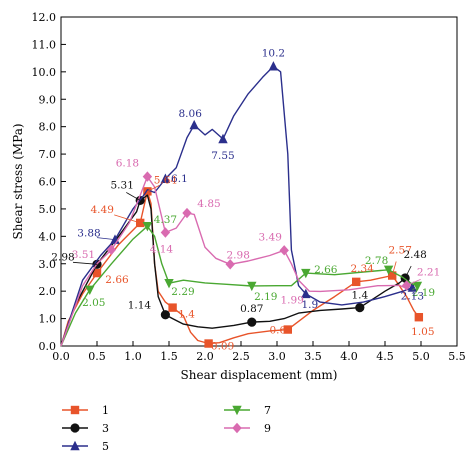 Image resolution: width=474 pixels, height=473 pixels. Describe the element at coordinates (376, 261) in the screenshot. I see `data-label: 2.78` at that location.